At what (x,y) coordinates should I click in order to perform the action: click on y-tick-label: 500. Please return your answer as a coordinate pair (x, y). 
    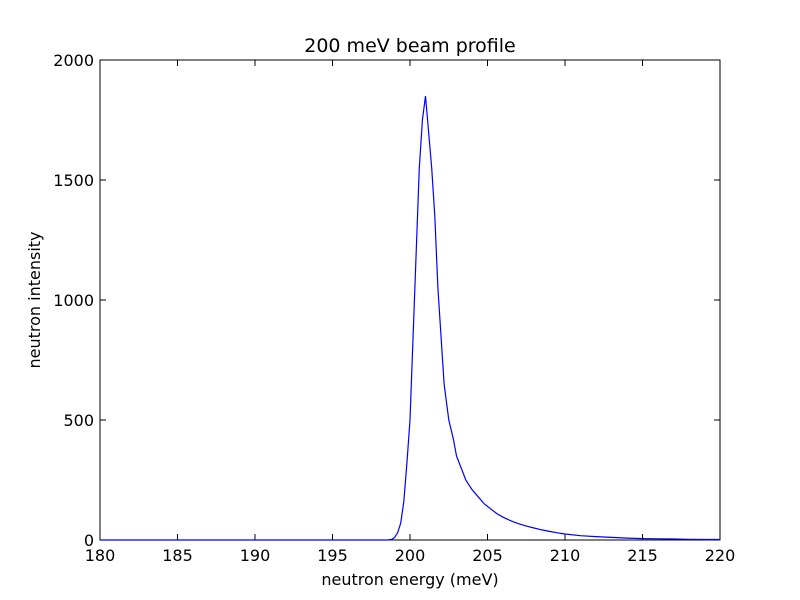
    Looking at the image, I should click on (78, 420).